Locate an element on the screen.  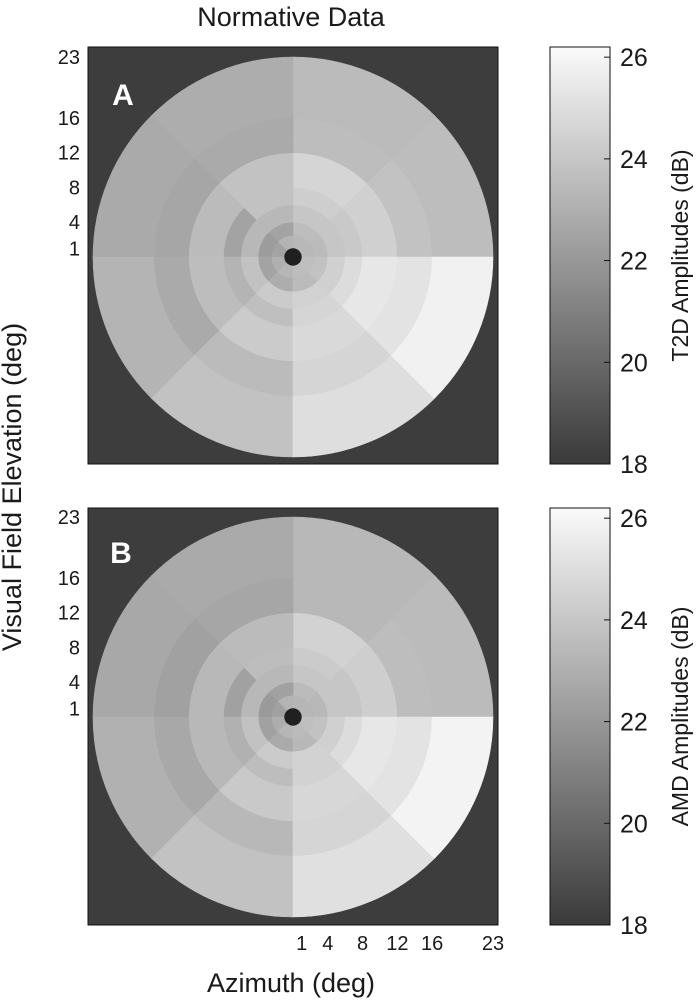
x-tick-label: 16 is located at coordinates (432, 944).